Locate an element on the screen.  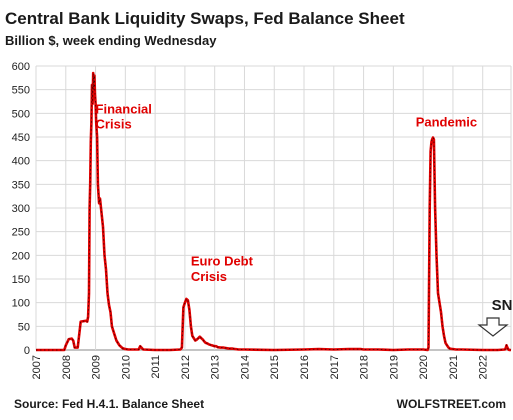
annotation-label: Pandemic is located at coordinates (446, 122).